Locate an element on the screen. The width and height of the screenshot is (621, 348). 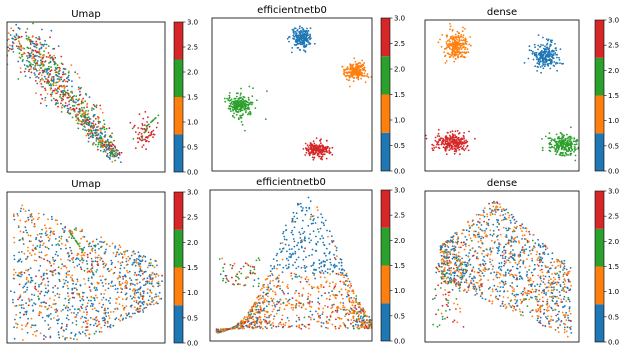
colorbar-tick-label: 3.0 is located at coordinates (613, 21).